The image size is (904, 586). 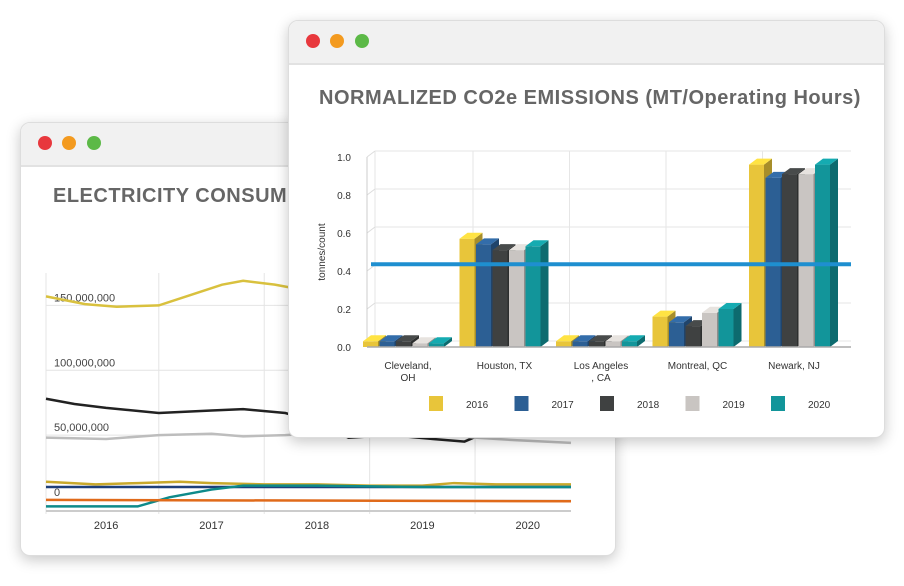 What do you see at coordinates (407, 366) in the screenshot?
I see `category-label: Cleveland,` at bounding box center [407, 366].